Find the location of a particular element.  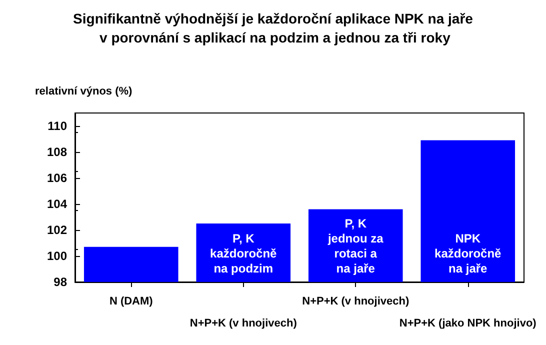

annotation: P, K jednou za rotaci a na jaře is located at coordinates (355, 246).